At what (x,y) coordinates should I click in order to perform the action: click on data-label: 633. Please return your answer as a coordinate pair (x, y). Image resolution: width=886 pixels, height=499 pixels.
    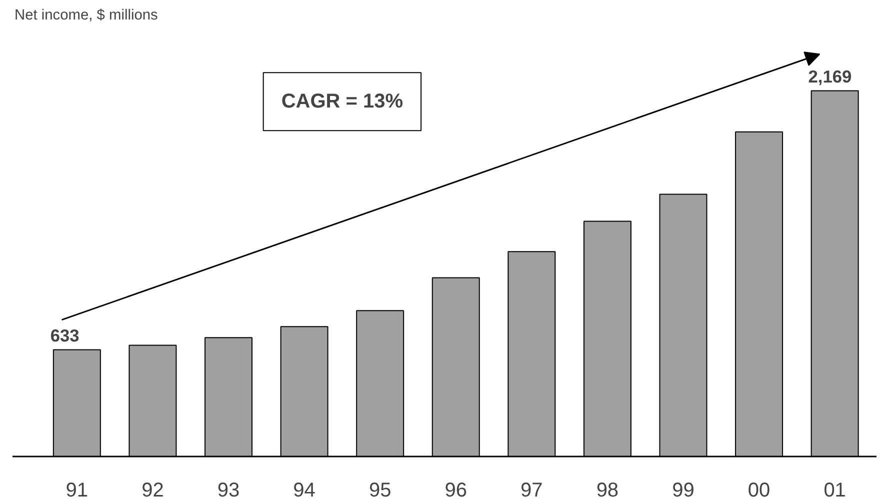
    Looking at the image, I should click on (65, 336).